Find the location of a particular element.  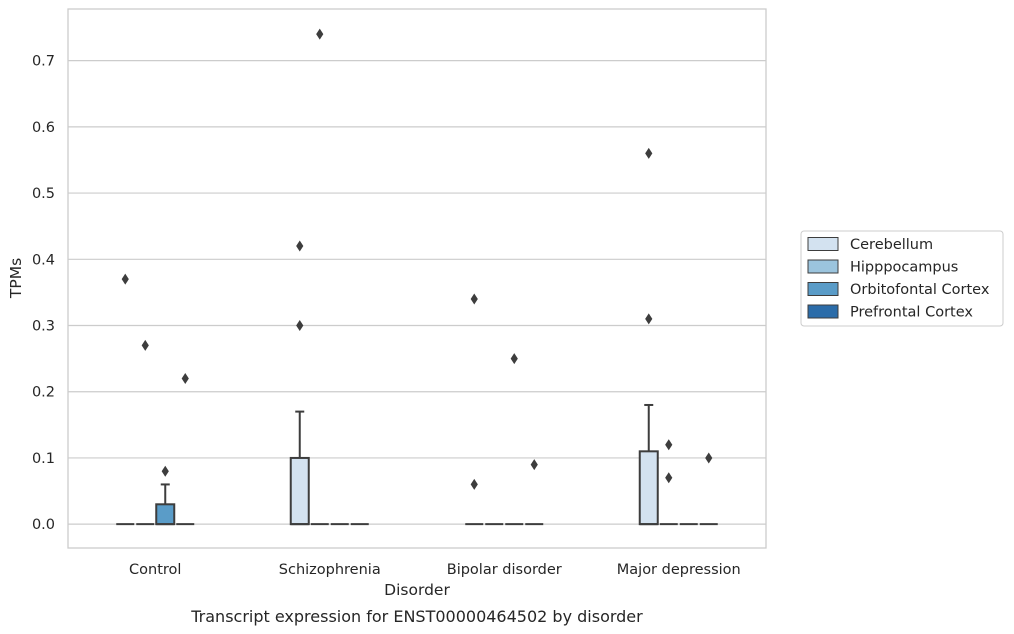

y-axis-title: TPMs is located at coordinates (16, 278).